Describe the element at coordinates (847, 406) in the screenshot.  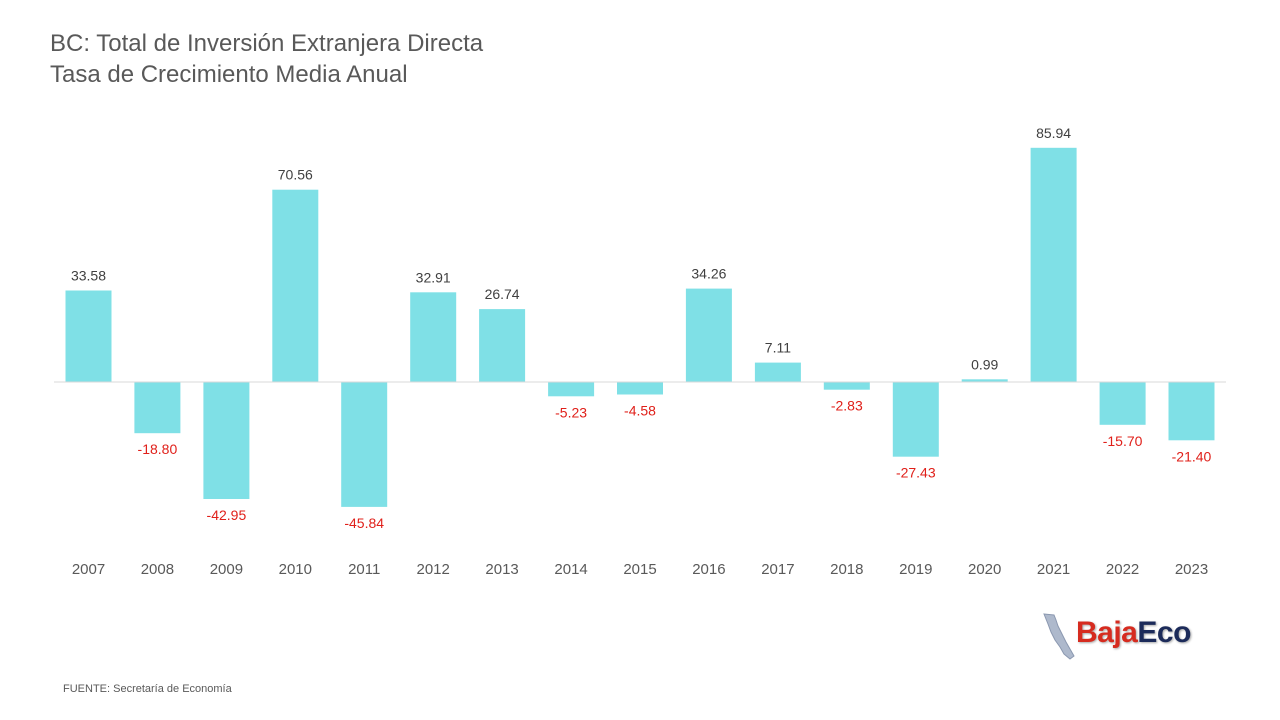
I see `data-label-2018: -2.83` at that location.